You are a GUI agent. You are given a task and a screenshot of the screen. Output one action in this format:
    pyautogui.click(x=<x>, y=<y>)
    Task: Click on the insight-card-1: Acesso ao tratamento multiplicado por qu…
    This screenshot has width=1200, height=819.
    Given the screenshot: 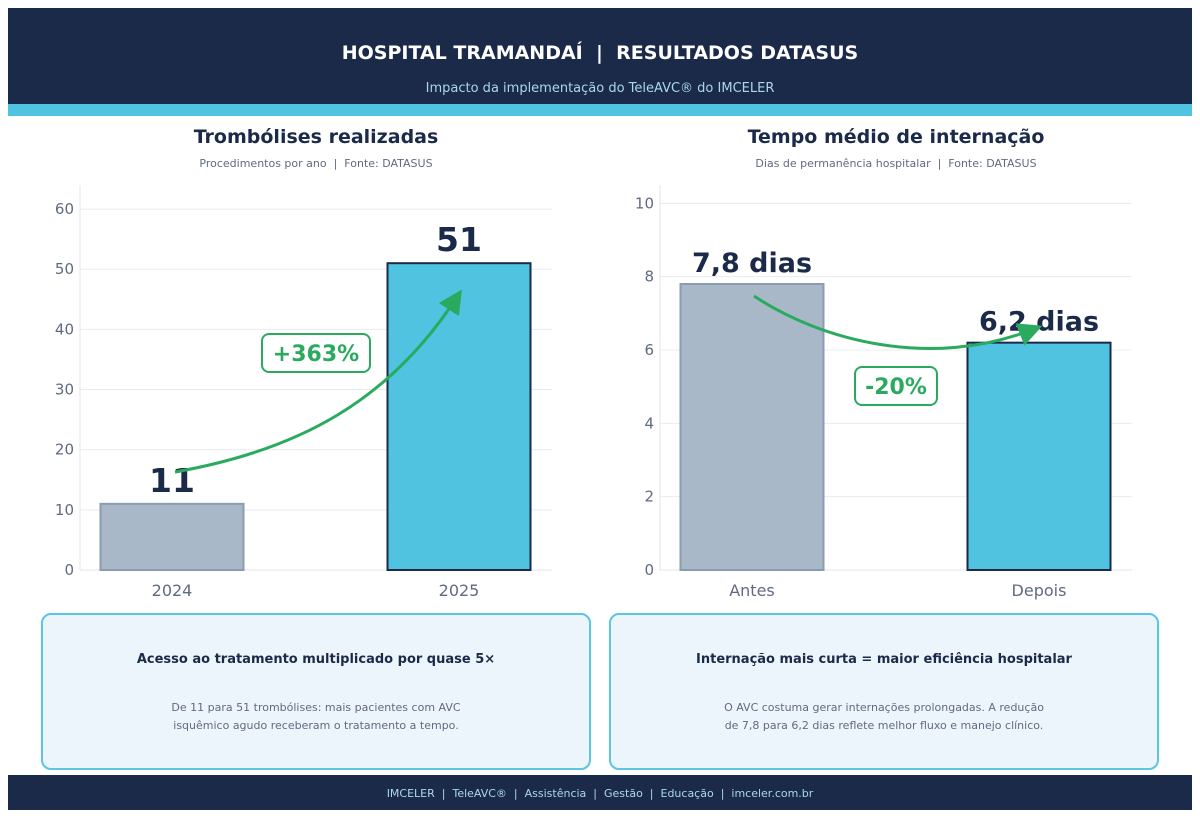 What is the action you would take?
    pyautogui.click(x=316, y=691)
    